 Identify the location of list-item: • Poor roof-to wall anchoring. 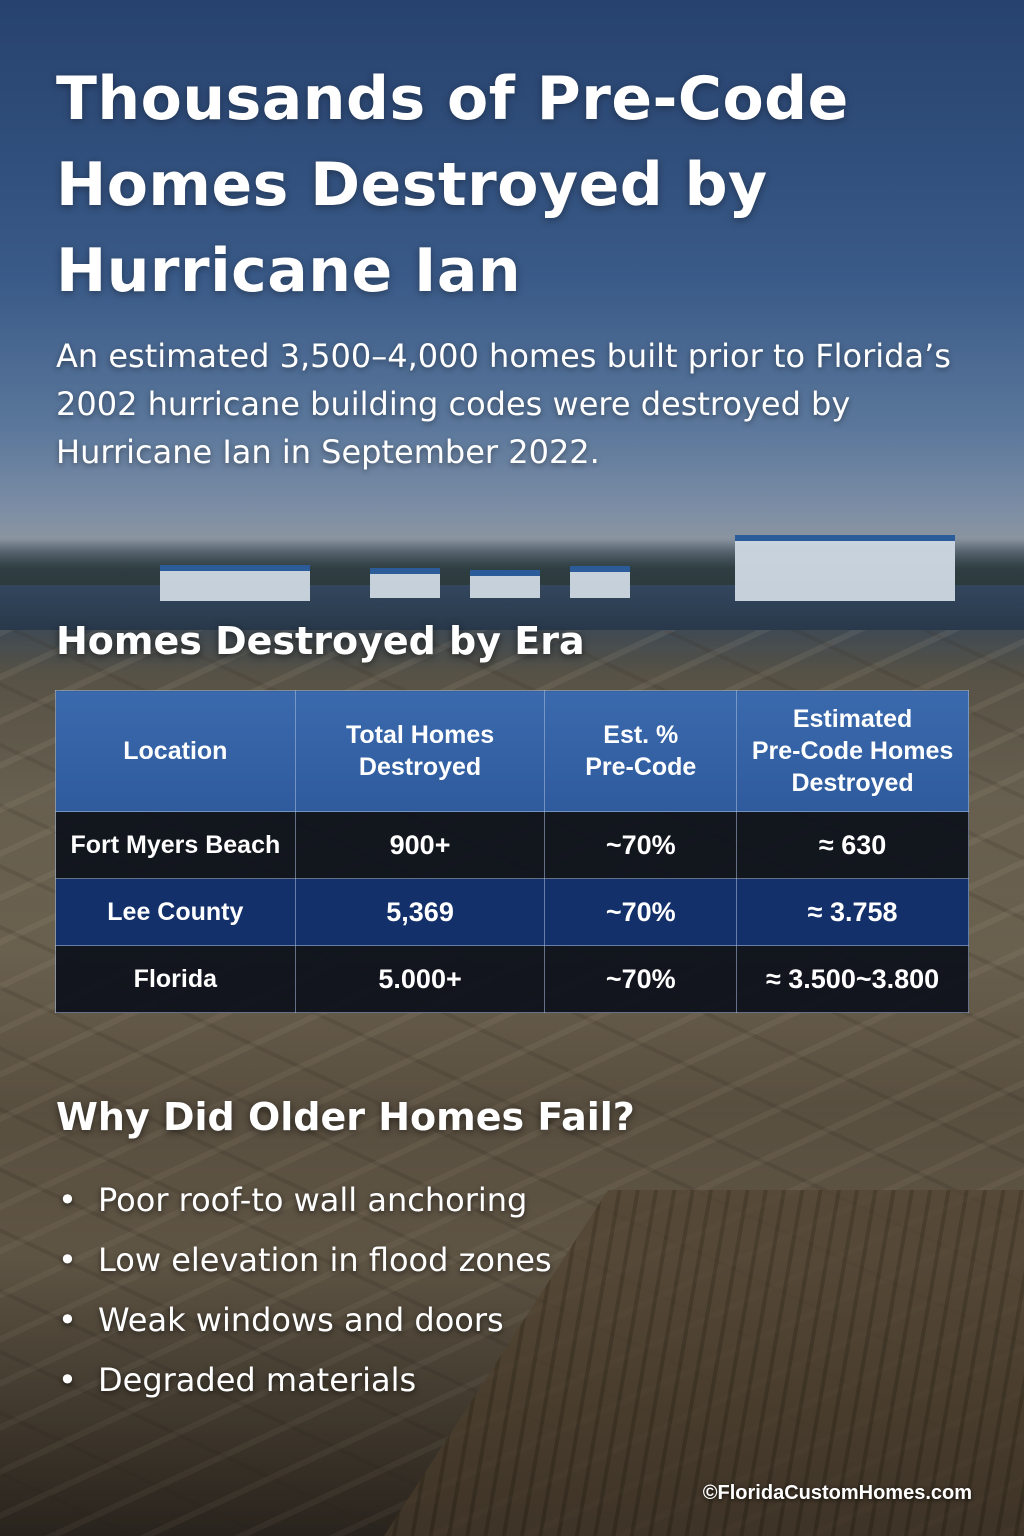
(304, 1200).